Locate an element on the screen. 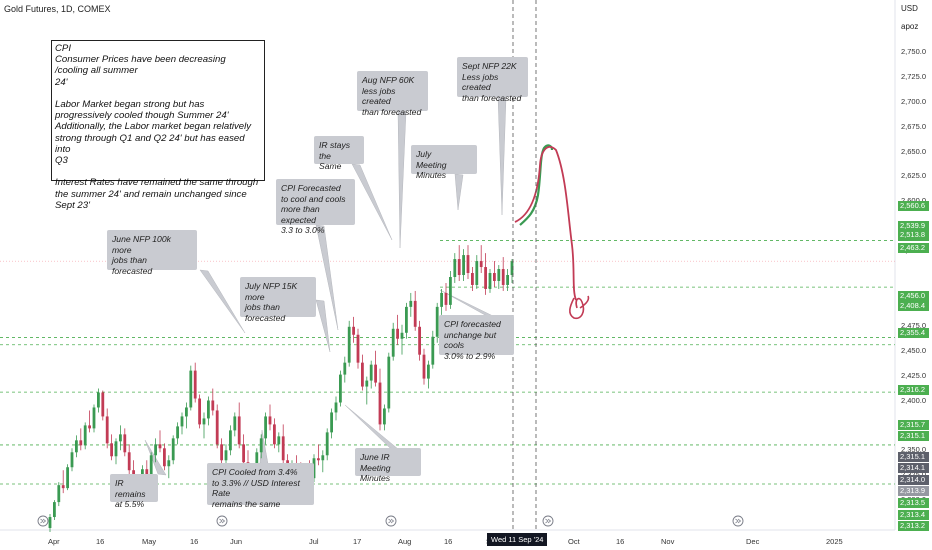 This screenshot has height=550, width=932. note-june-ir: June IR Meeting Minutes is located at coordinates (388, 465).